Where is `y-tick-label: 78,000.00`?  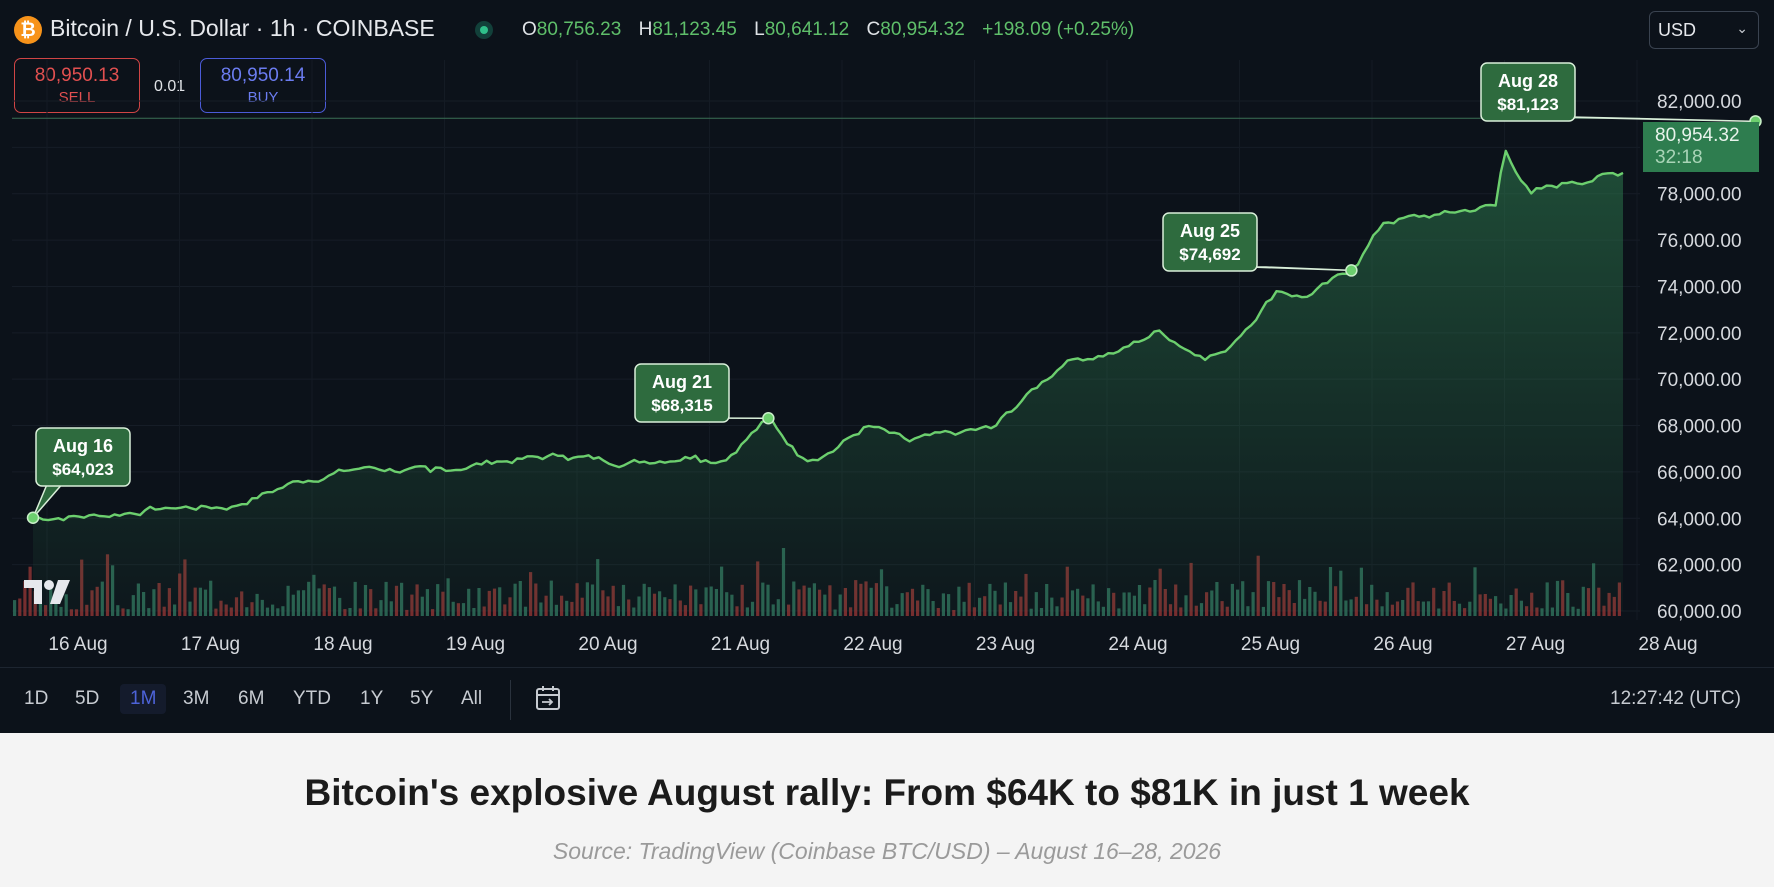
y-tick-label: 78,000.00 is located at coordinates (1699, 195).